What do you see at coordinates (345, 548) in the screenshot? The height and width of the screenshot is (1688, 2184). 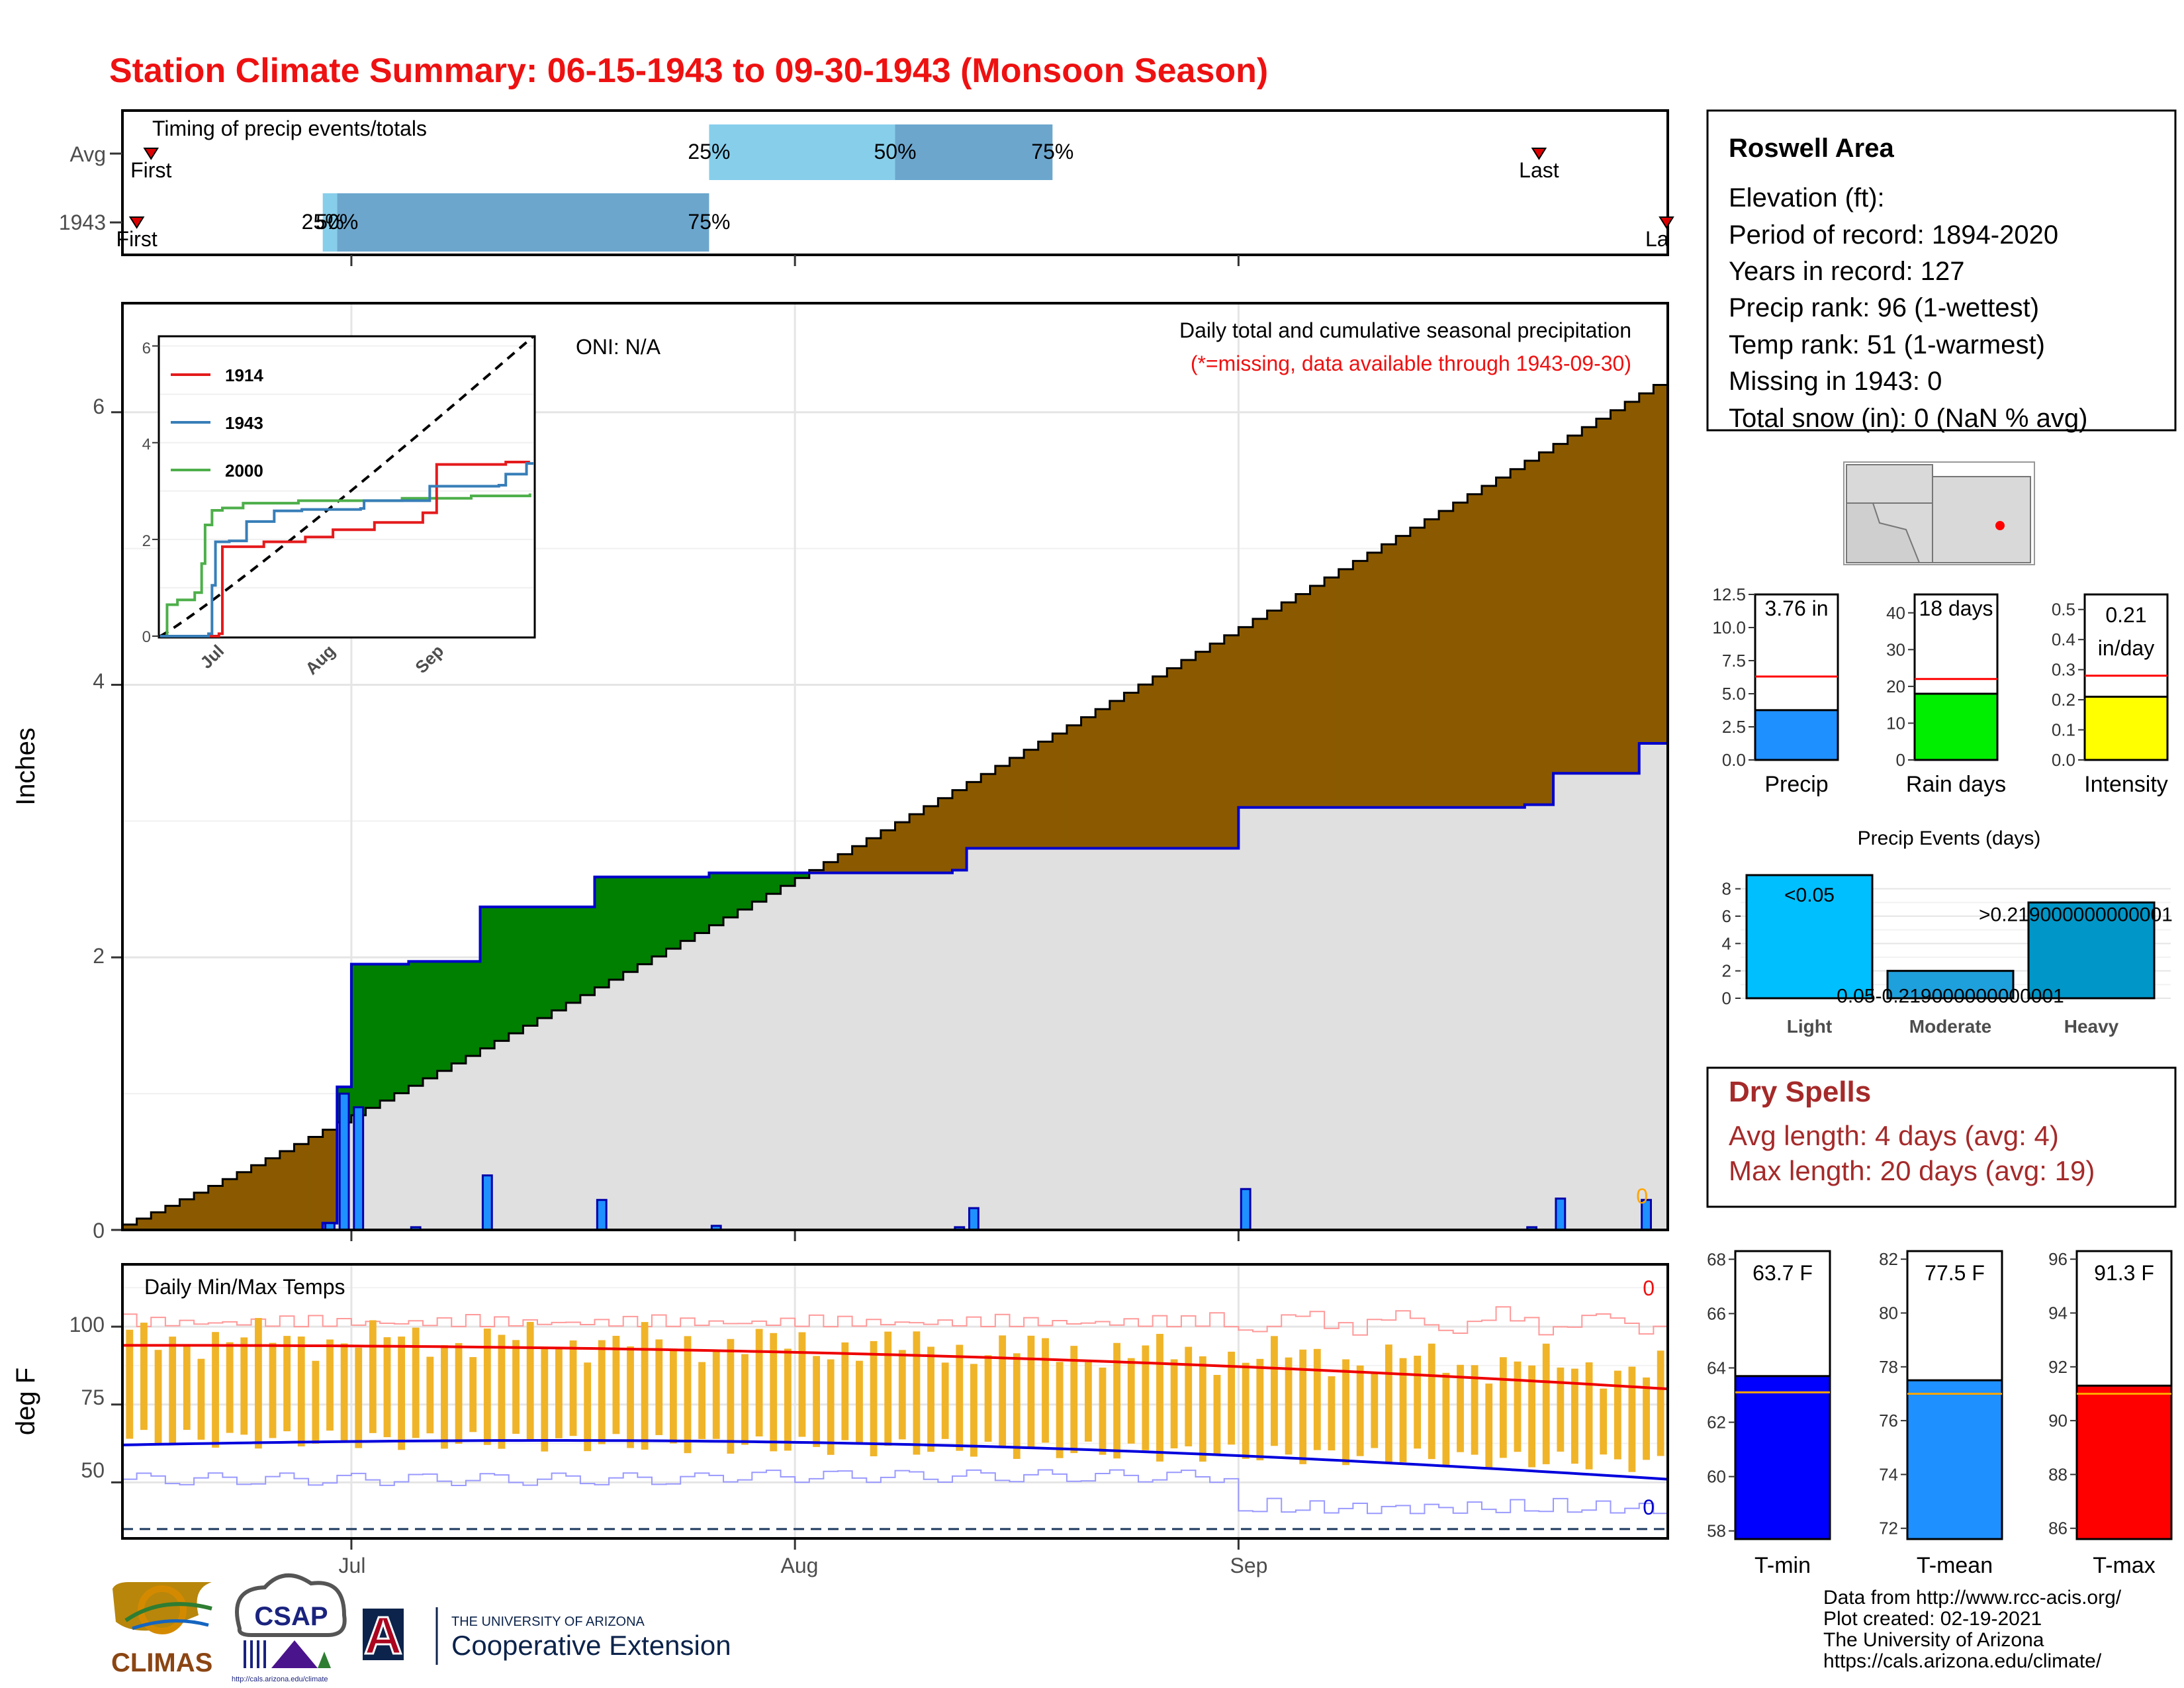 I see `inset-line-1914` at bounding box center [345, 548].